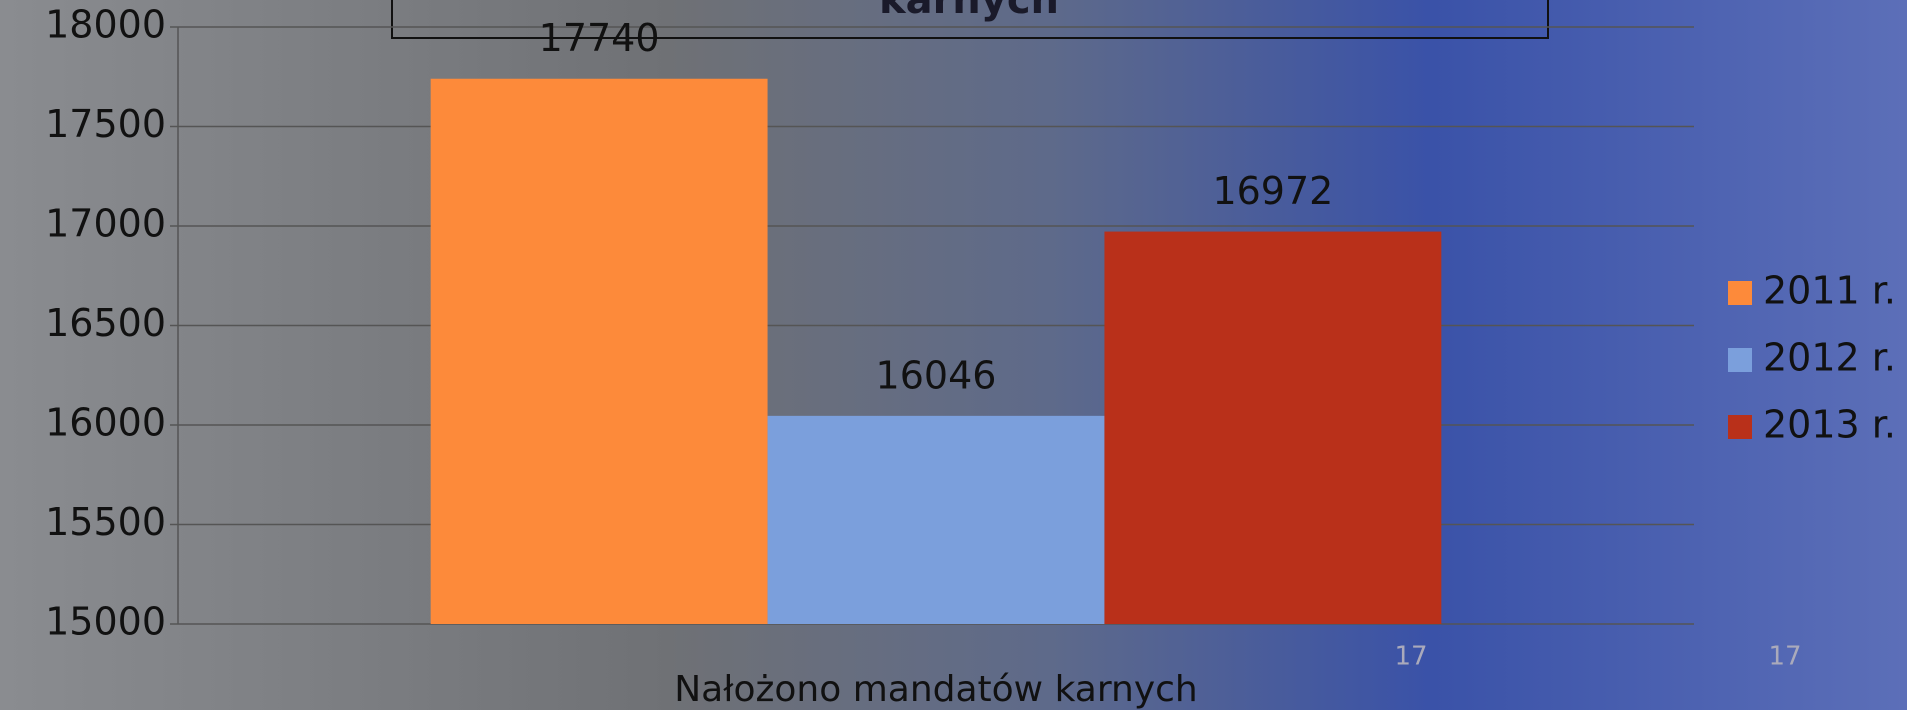 The width and height of the screenshot is (1907, 710). Describe the element at coordinates (1829, 291) in the screenshot. I see `legend-label: 2011 r.` at that location.